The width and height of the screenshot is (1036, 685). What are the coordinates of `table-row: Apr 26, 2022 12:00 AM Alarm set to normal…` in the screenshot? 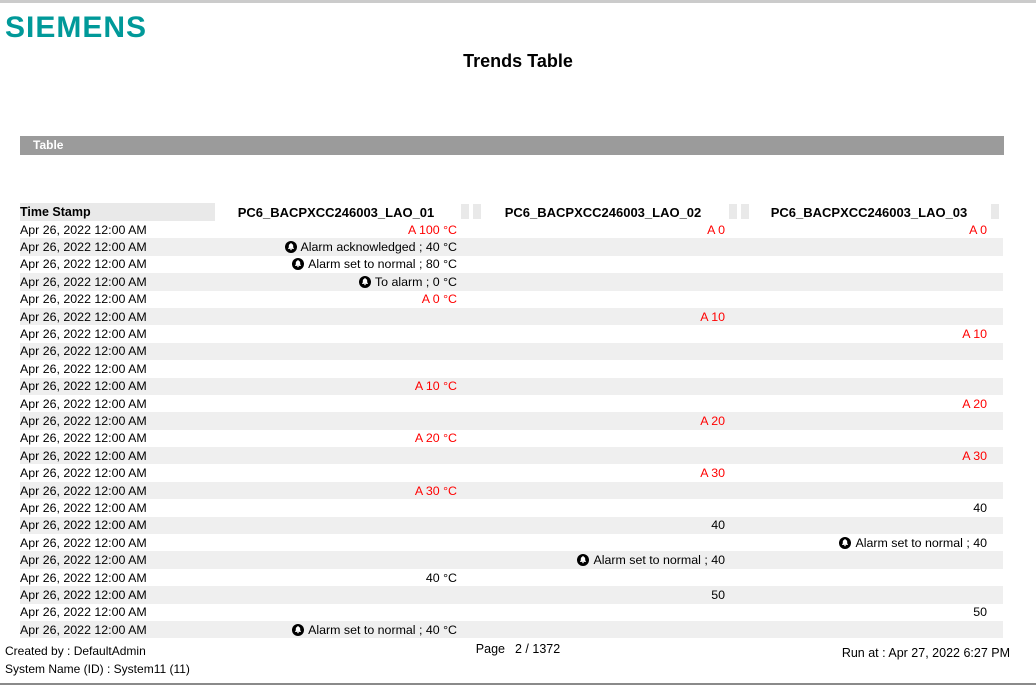 It's located at (511, 264).